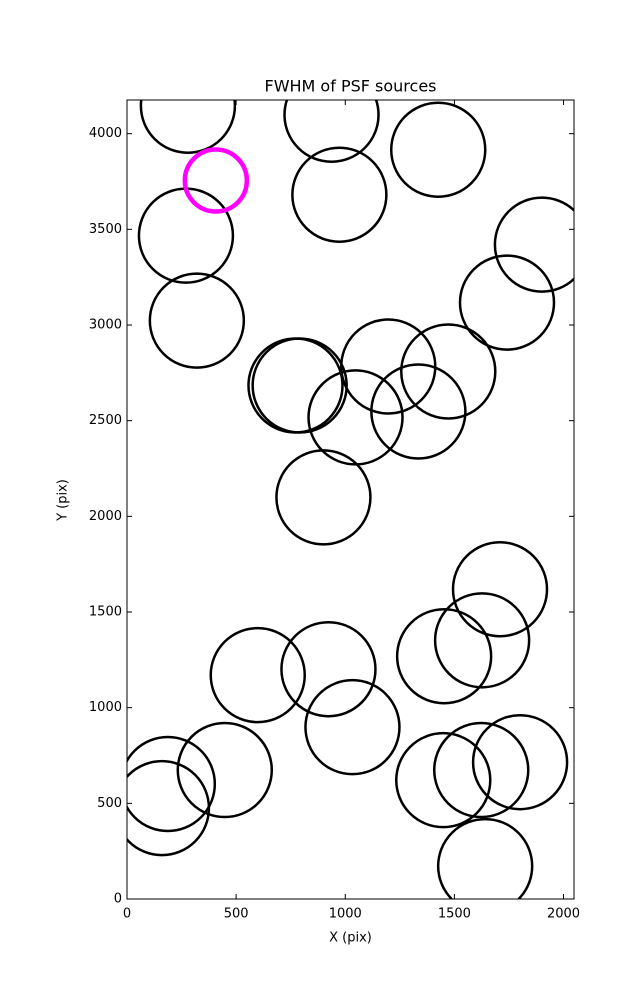 The width and height of the screenshot is (637, 1004). What do you see at coordinates (350, 938) in the screenshot?
I see `x-axis-label: X (pix)` at bounding box center [350, 938].